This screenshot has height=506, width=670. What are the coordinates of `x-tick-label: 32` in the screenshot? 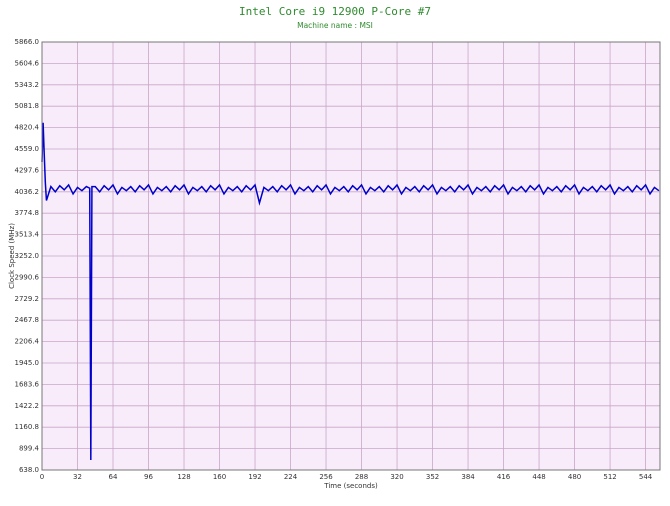 It's located at (77, 477).